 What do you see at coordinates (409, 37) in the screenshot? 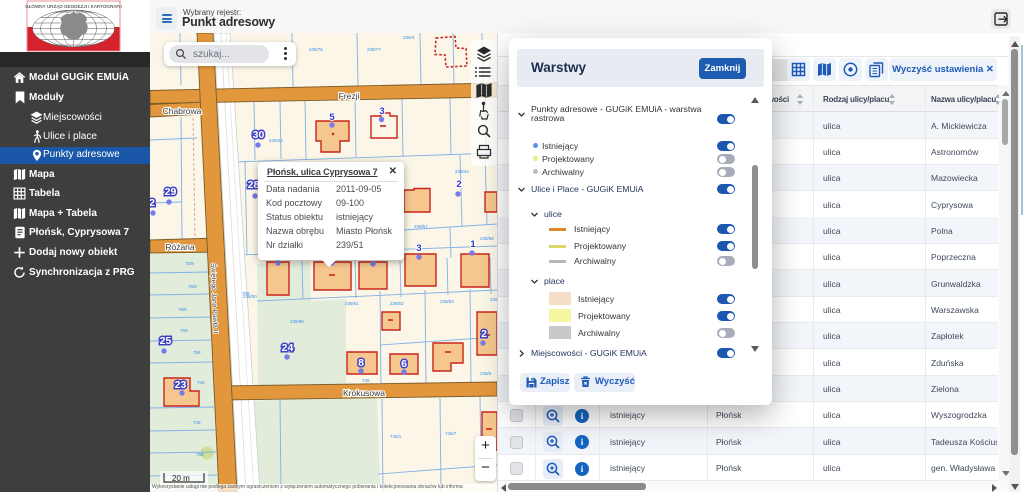
I see `svg-text: 239/4` at bounding box center [409, 37].